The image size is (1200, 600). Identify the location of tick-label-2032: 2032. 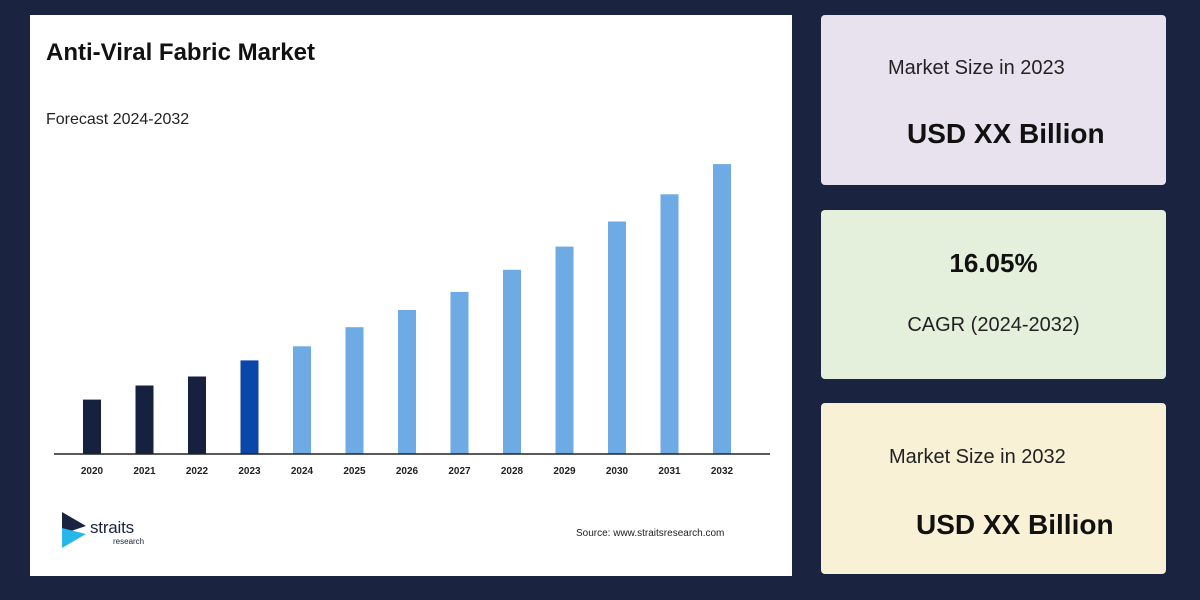
(722, 471).